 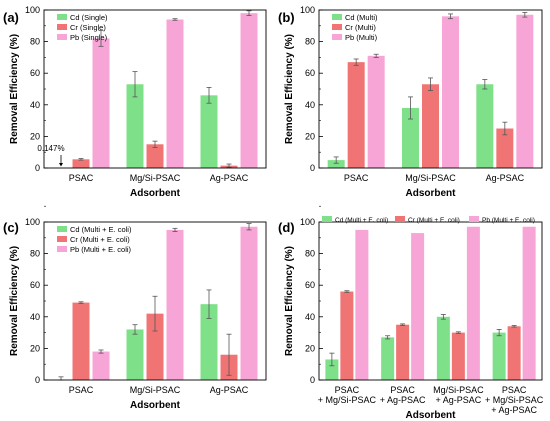 I want to click on legend-label: Cd (Single), so click(x=89, y=17).